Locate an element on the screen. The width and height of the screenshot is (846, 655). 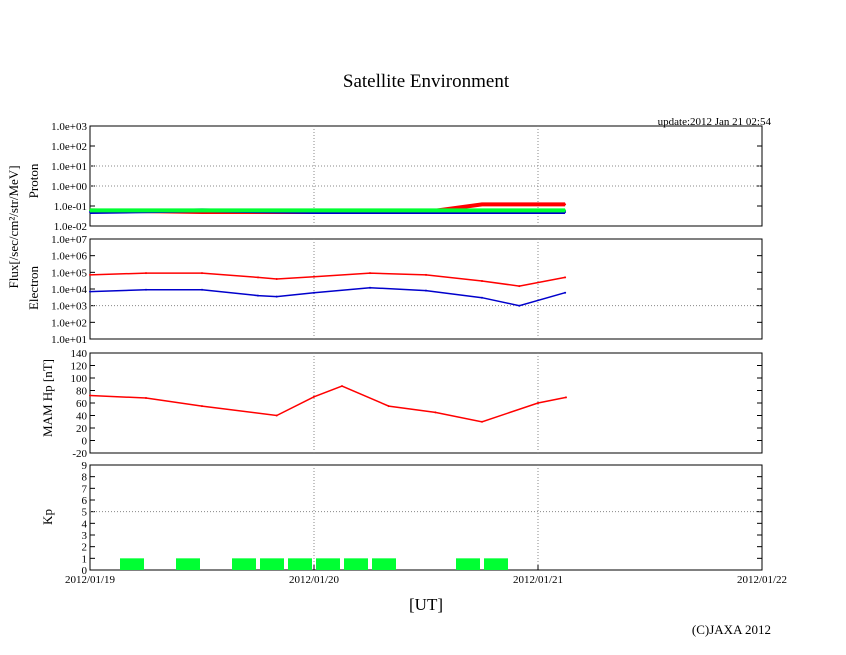
electron-ytick-label-0: 1.0e+07 is located at coordinates (69, 240).